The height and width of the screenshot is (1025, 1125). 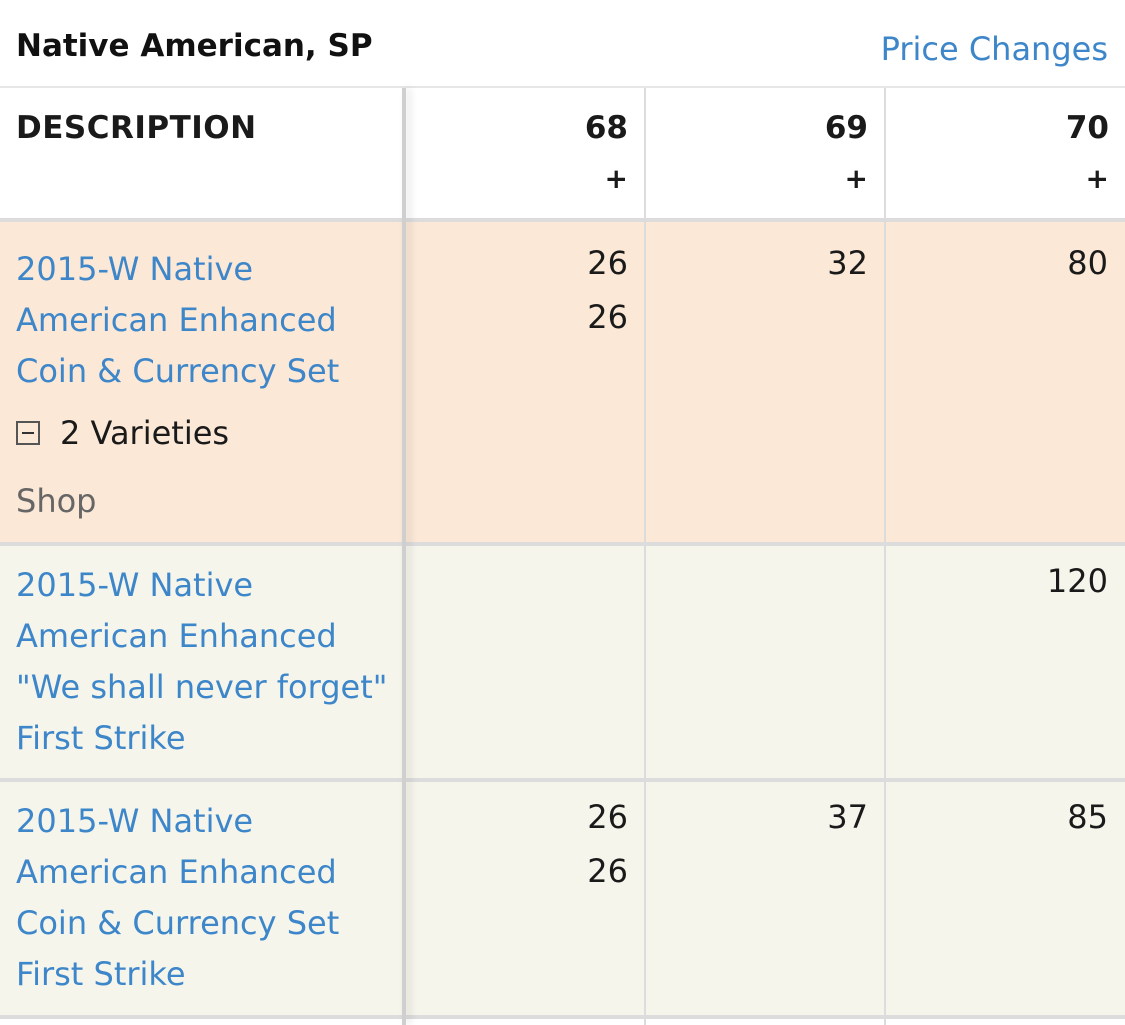 What do you see at coordinates (1077, 581) in the screenshot?
I see `grade-70-value: 120` at bounding box center [1077, 581].